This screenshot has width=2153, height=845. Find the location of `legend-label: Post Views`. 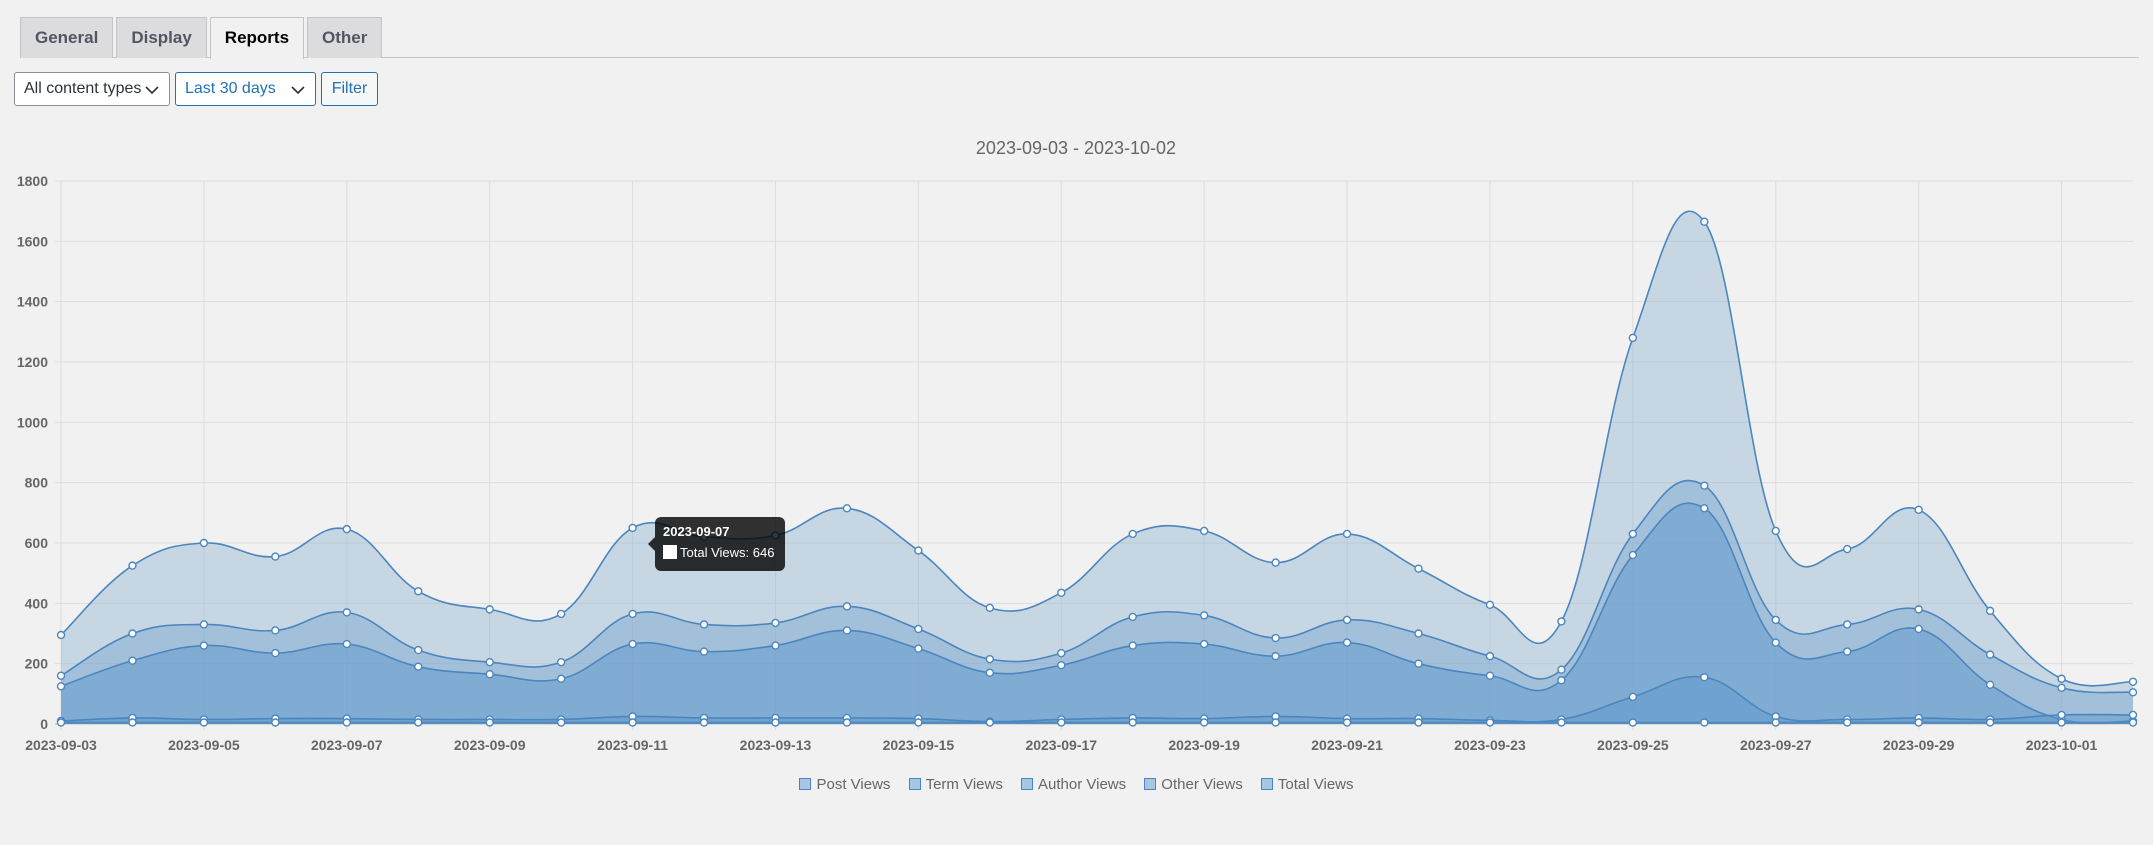

legend-label: Post Views is located at coordinates (853, 784).